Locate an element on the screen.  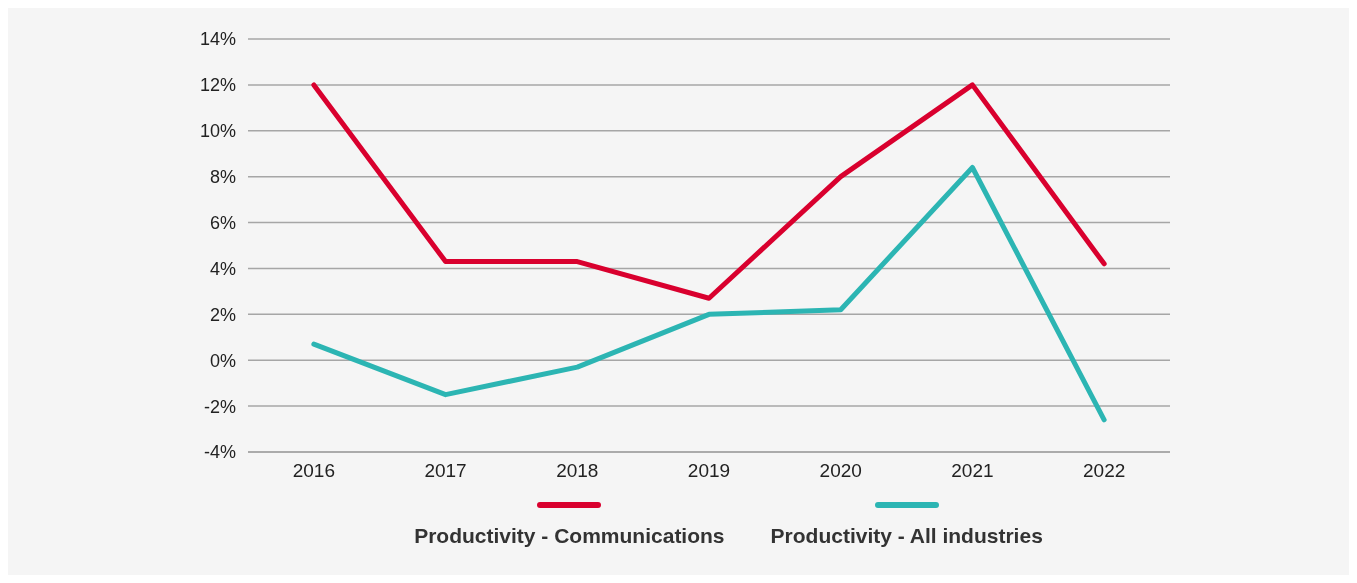
y-tick-label: 8% is located at coordinates (222, 177).